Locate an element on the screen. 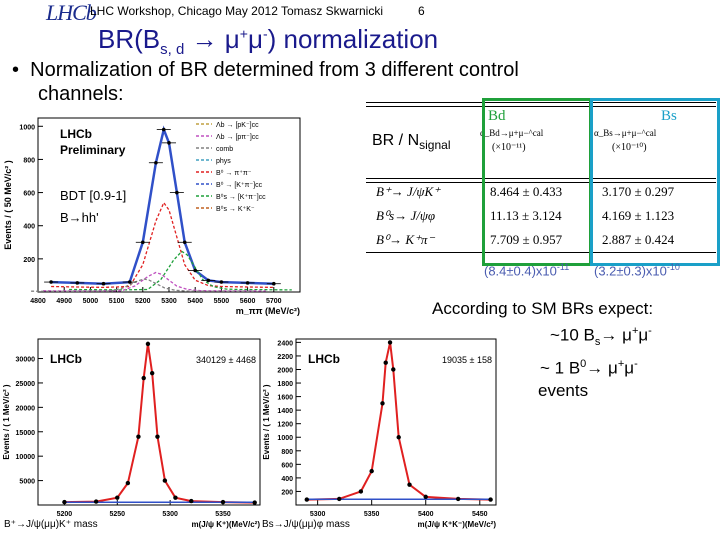 The width and height of the screenshot is (720, 540). bs-average: (3.2±0.3)x10-10 is located at coordinates (637, 270).